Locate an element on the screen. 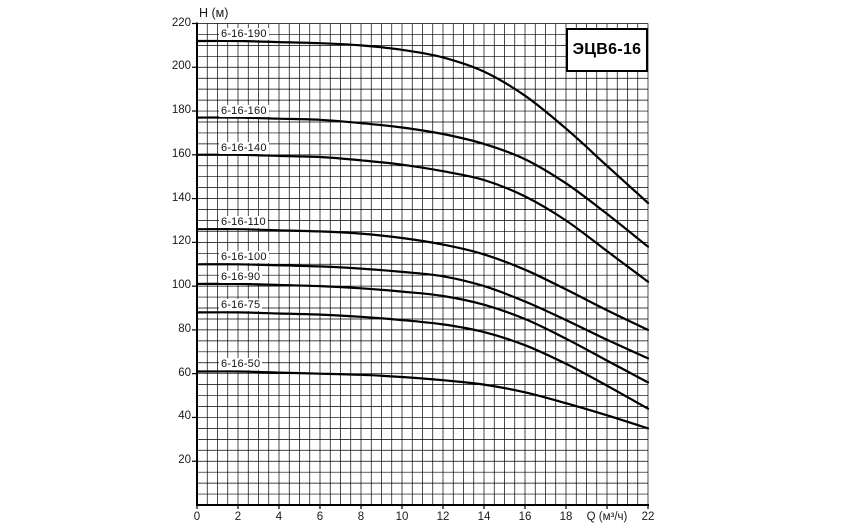 The image size is (853, 528). y-tick-label-20: 20 is located at coordinates (184, 460).